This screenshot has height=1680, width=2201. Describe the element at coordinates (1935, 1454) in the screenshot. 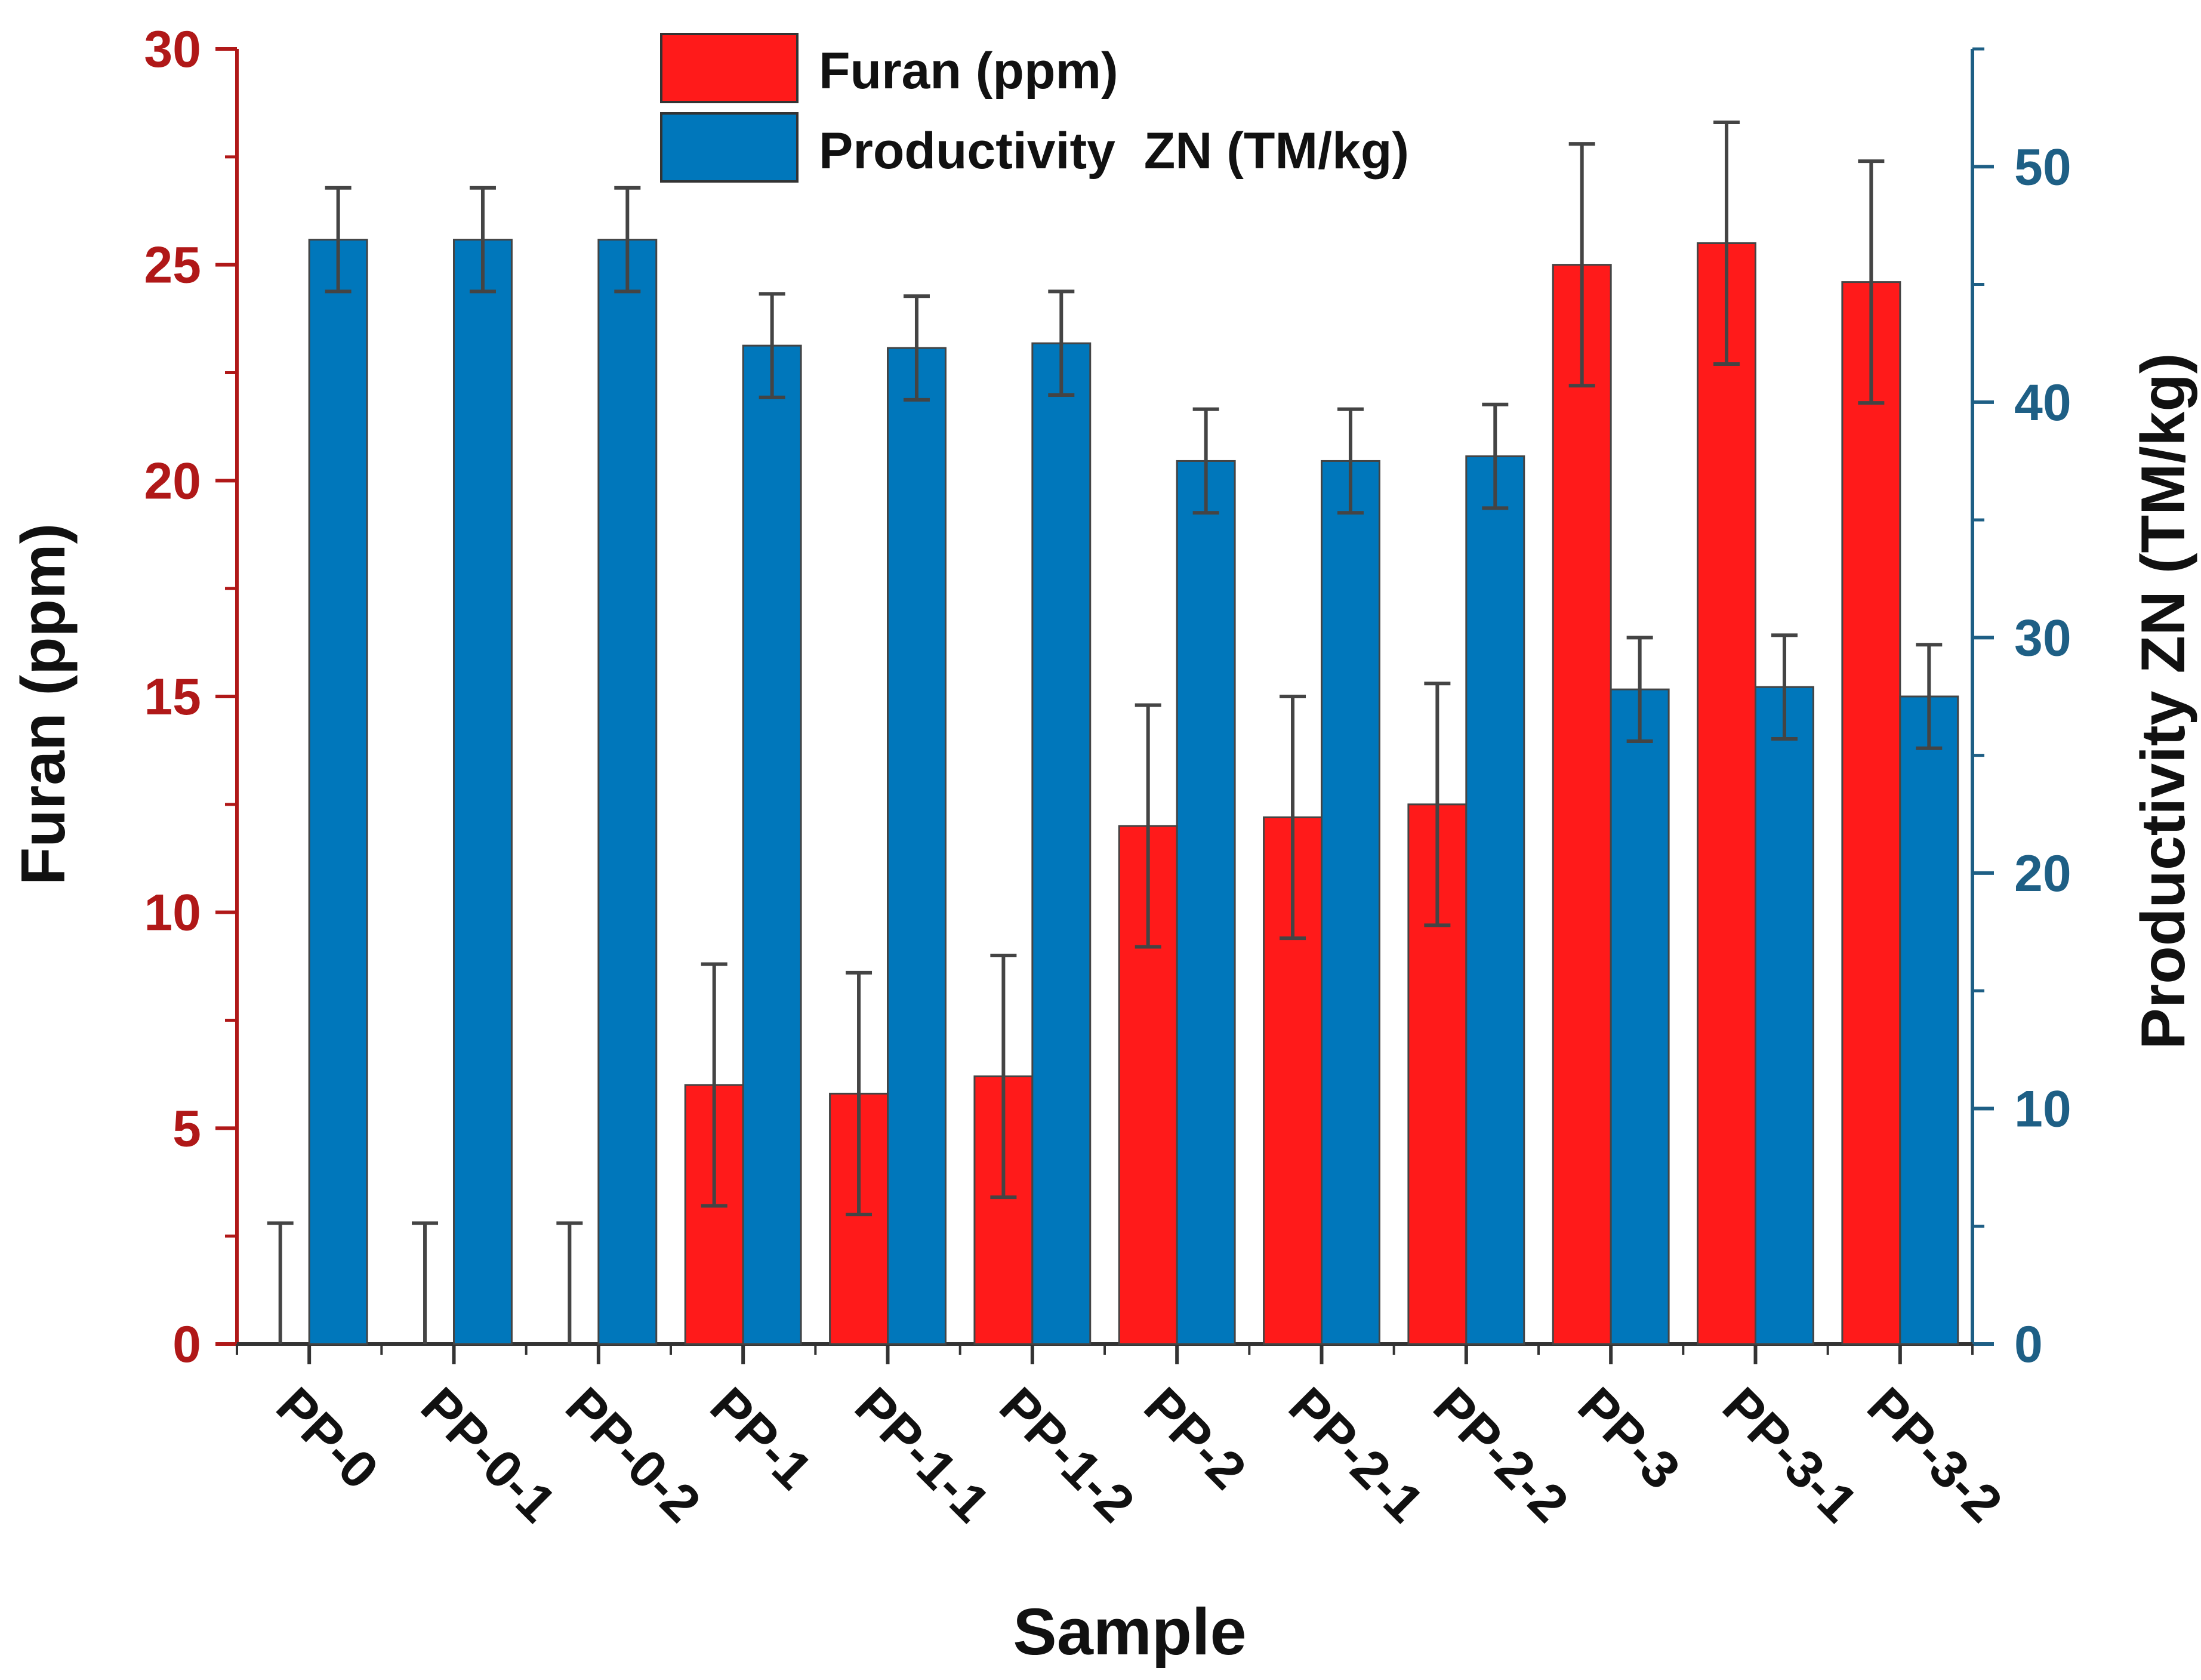

I see `x-tick-label: PP-3-2` at that location.